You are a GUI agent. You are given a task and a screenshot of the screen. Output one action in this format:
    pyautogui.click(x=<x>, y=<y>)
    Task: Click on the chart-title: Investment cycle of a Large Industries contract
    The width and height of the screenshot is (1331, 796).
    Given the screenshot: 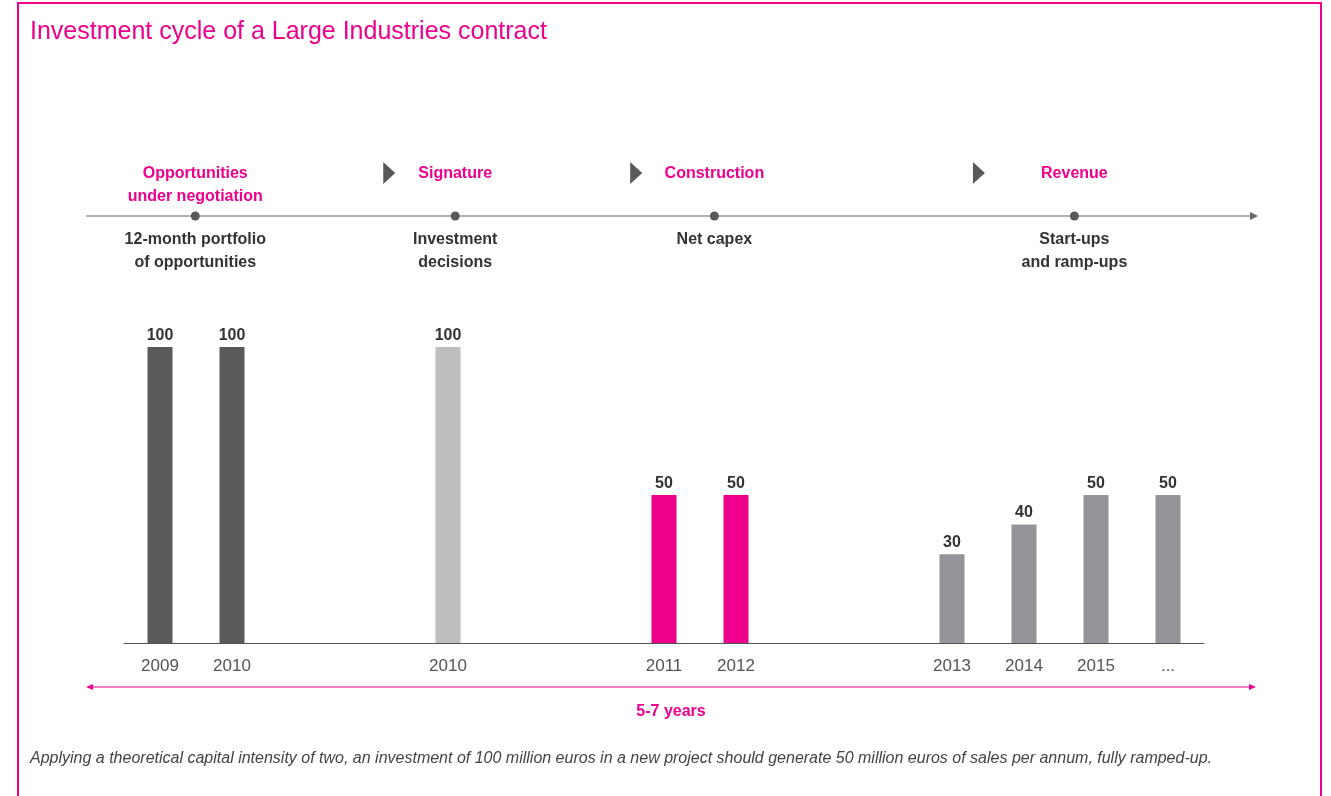 What is the action you would take?
    pyautogui.click(x=288, y=30)
    